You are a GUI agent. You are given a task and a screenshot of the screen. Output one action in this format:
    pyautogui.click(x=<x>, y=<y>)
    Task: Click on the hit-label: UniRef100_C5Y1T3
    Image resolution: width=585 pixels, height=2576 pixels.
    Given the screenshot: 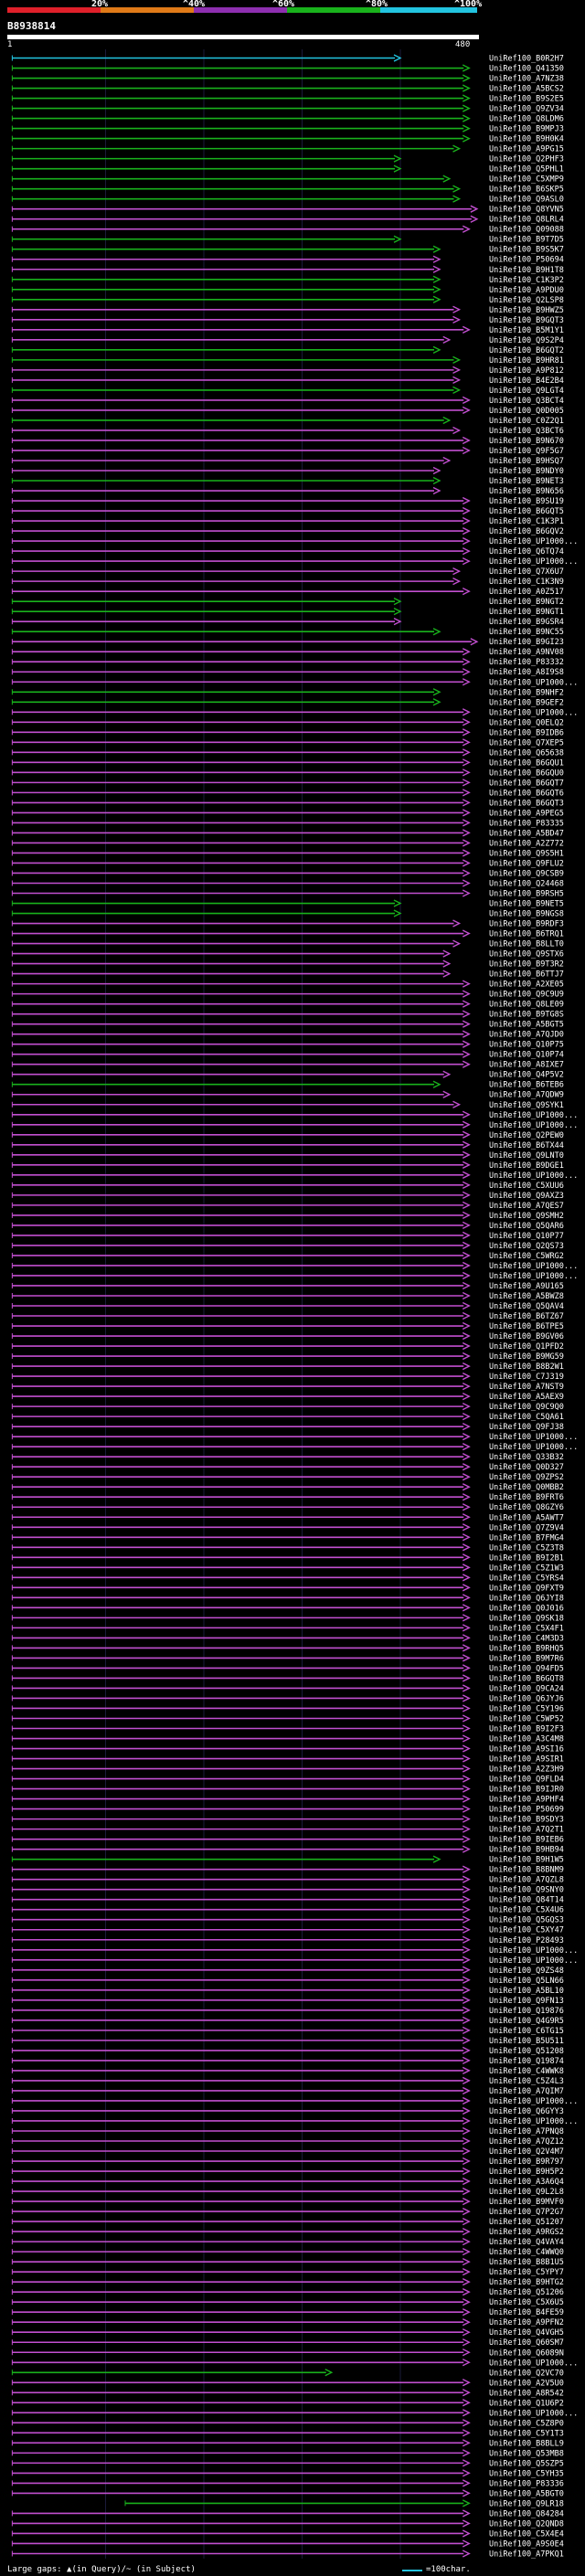 What is the action you would take?
    pyautogui.click(x=527, y=2433)
    